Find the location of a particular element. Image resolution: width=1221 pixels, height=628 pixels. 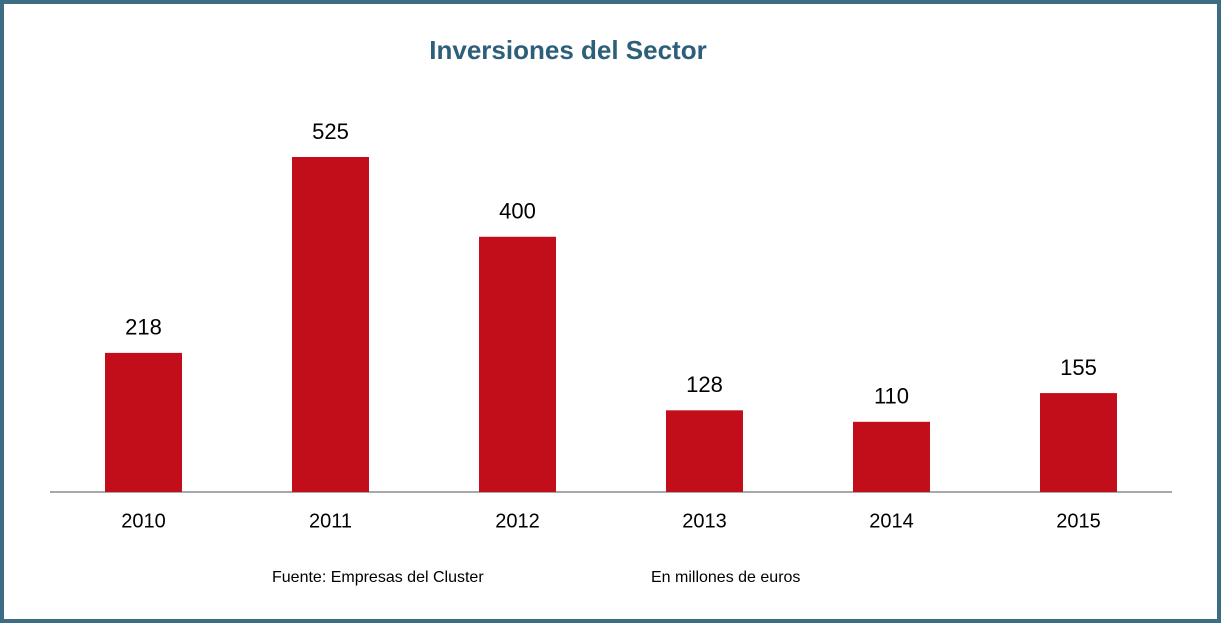

unit-note: En millones de euros is located at coordinates (725, 577).